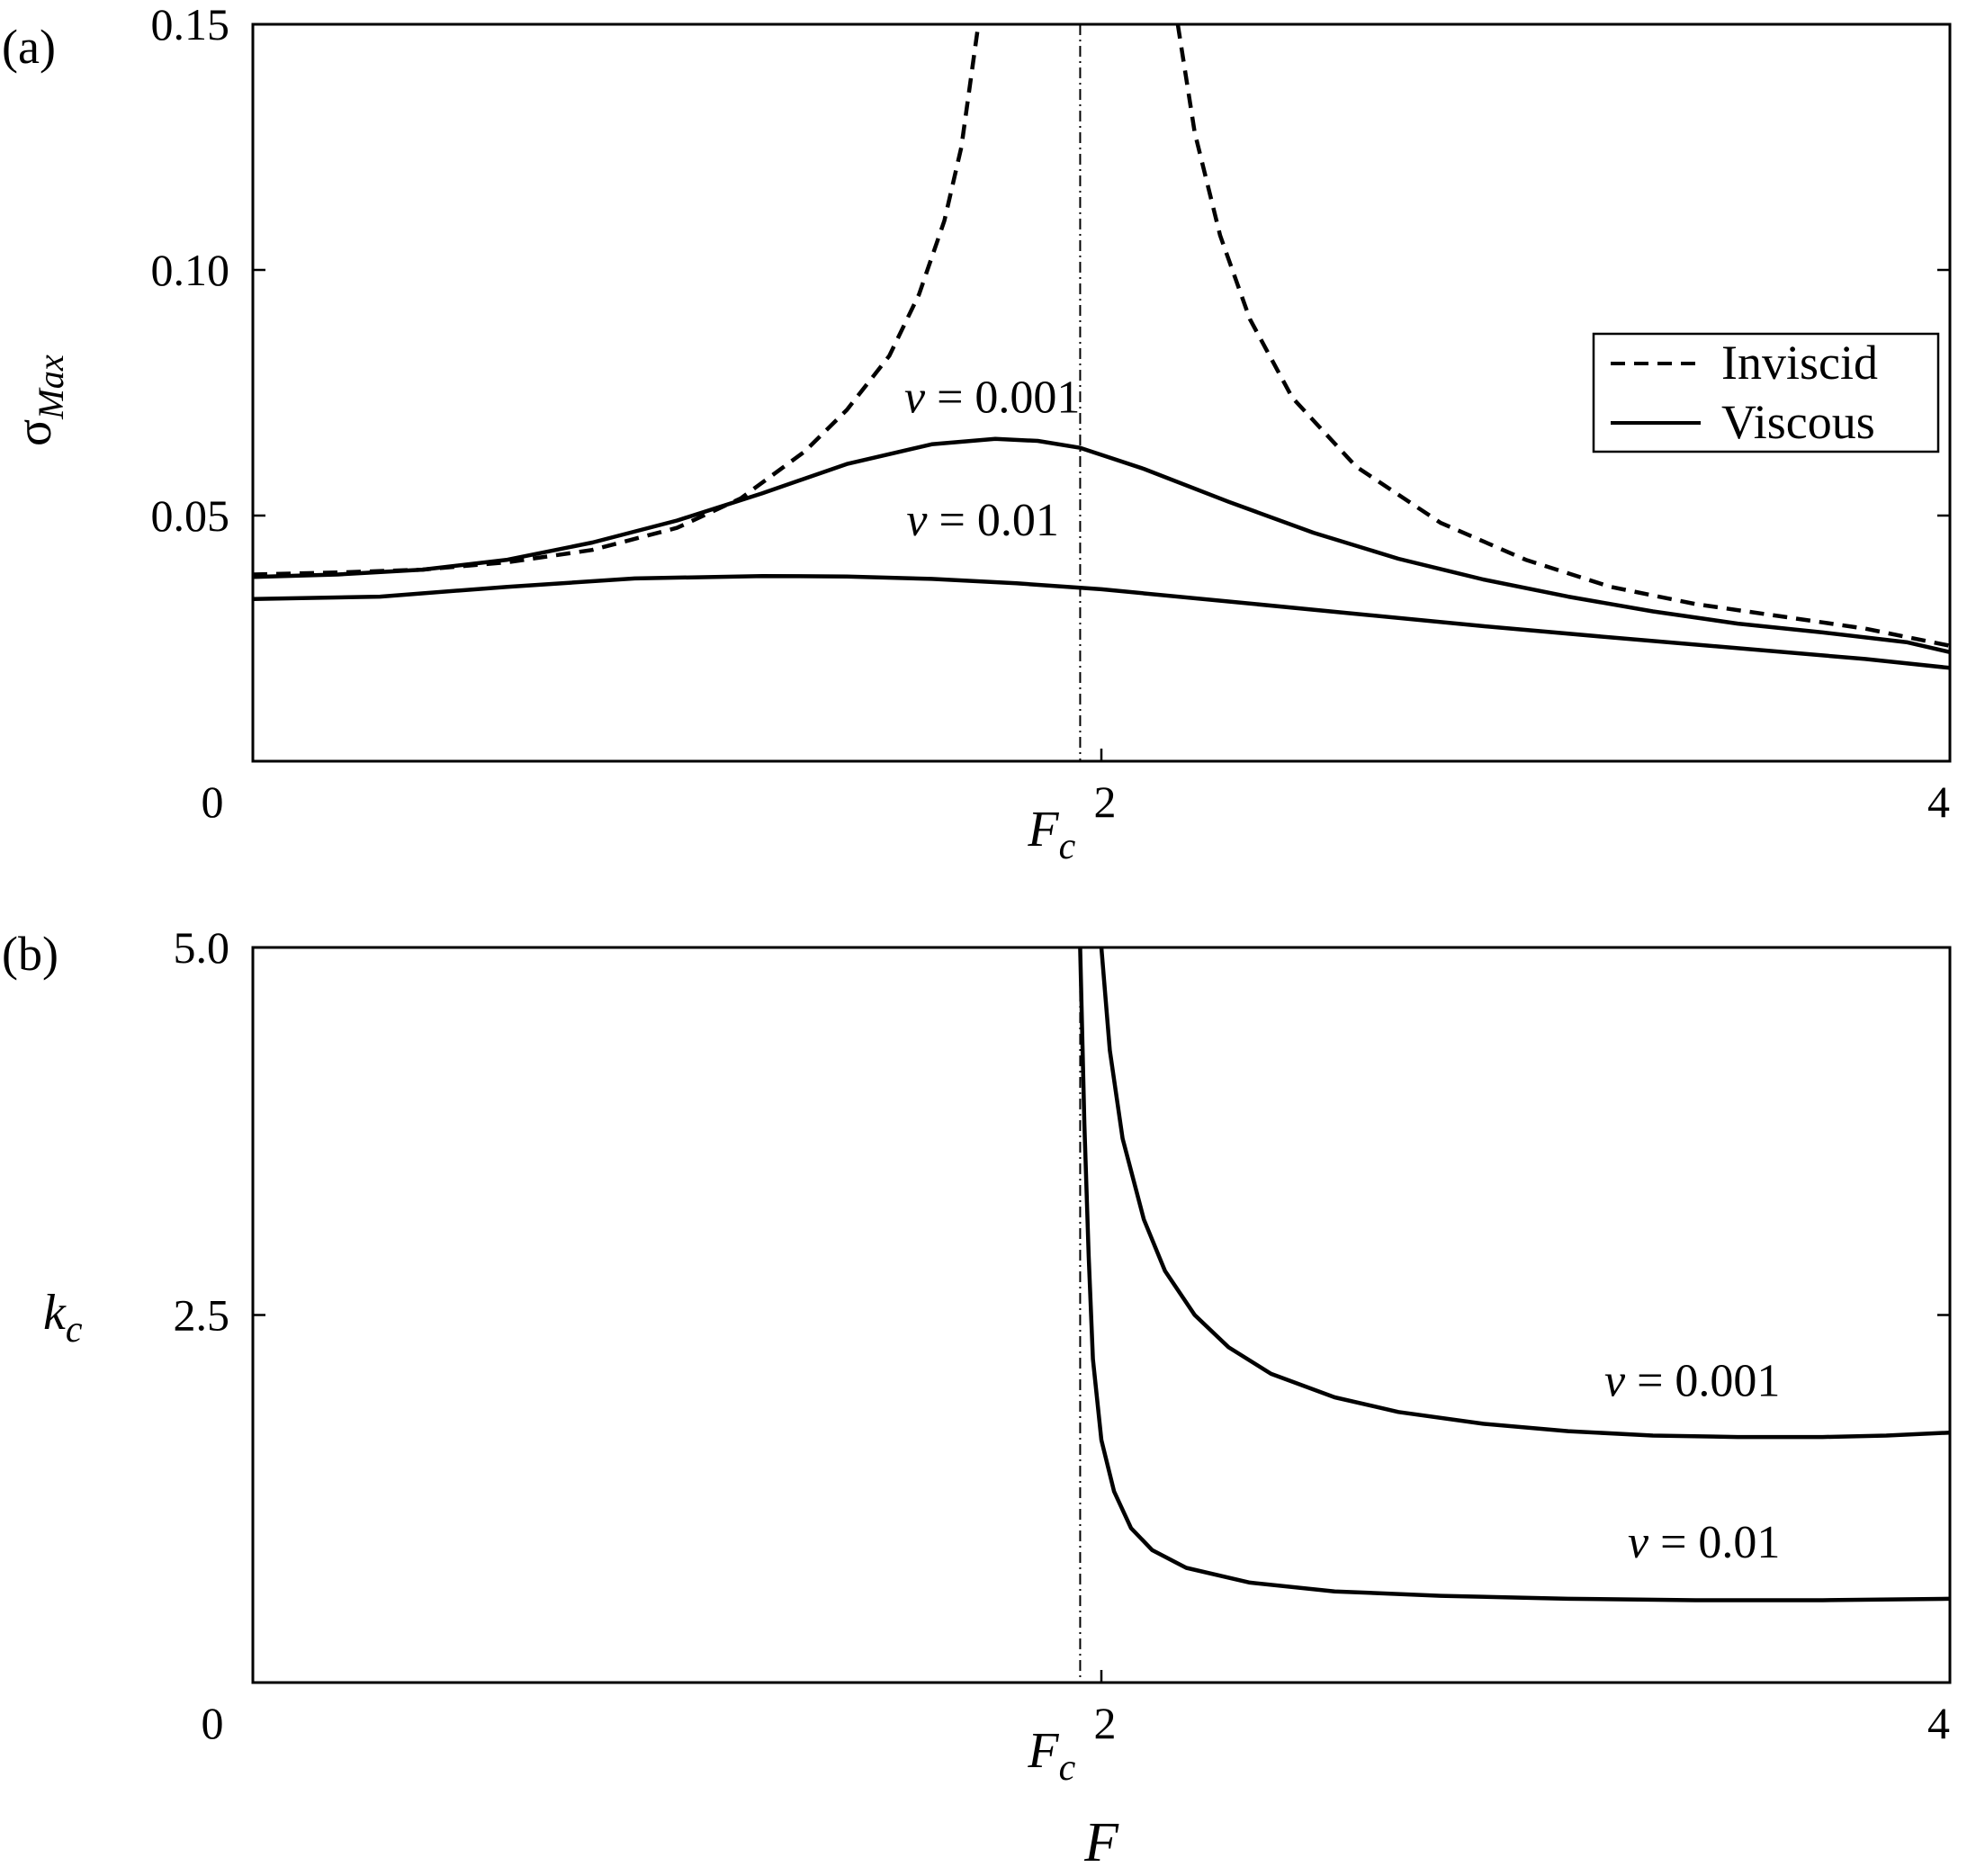 The width and height of the screenshot is (1967, 1876). What do you see at coordinates (191, 515) in the screenshot?
I see `panel-a-ytick-label: 0.05` at bounding box center [191, 515].